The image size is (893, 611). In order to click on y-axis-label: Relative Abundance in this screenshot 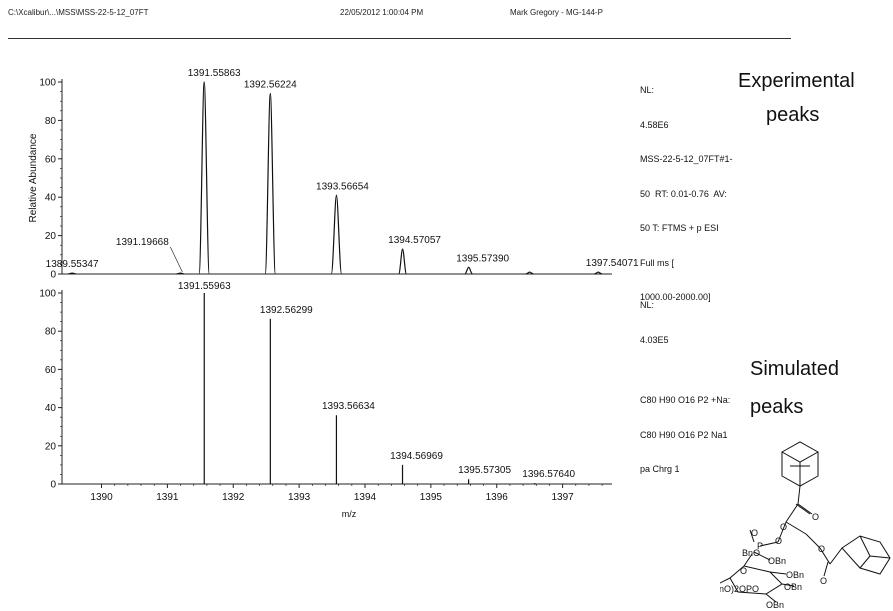, I will do `click(33, 177)`.